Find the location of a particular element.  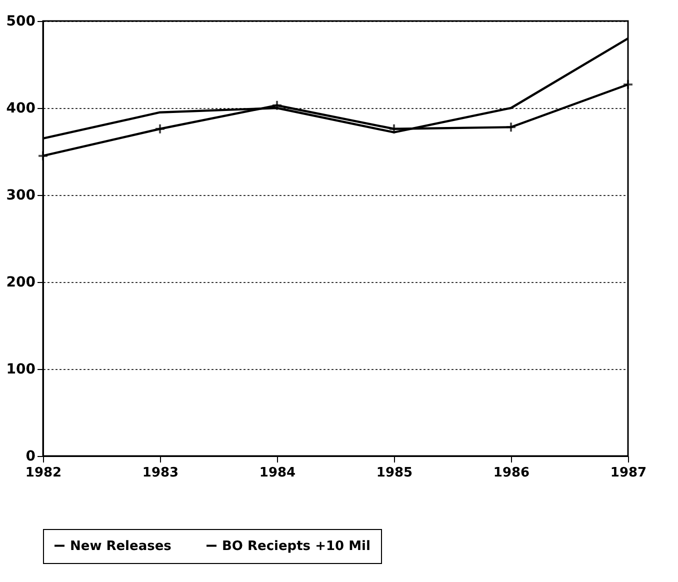

x-tick-label: 1982 is located at coordinates (43, 473).